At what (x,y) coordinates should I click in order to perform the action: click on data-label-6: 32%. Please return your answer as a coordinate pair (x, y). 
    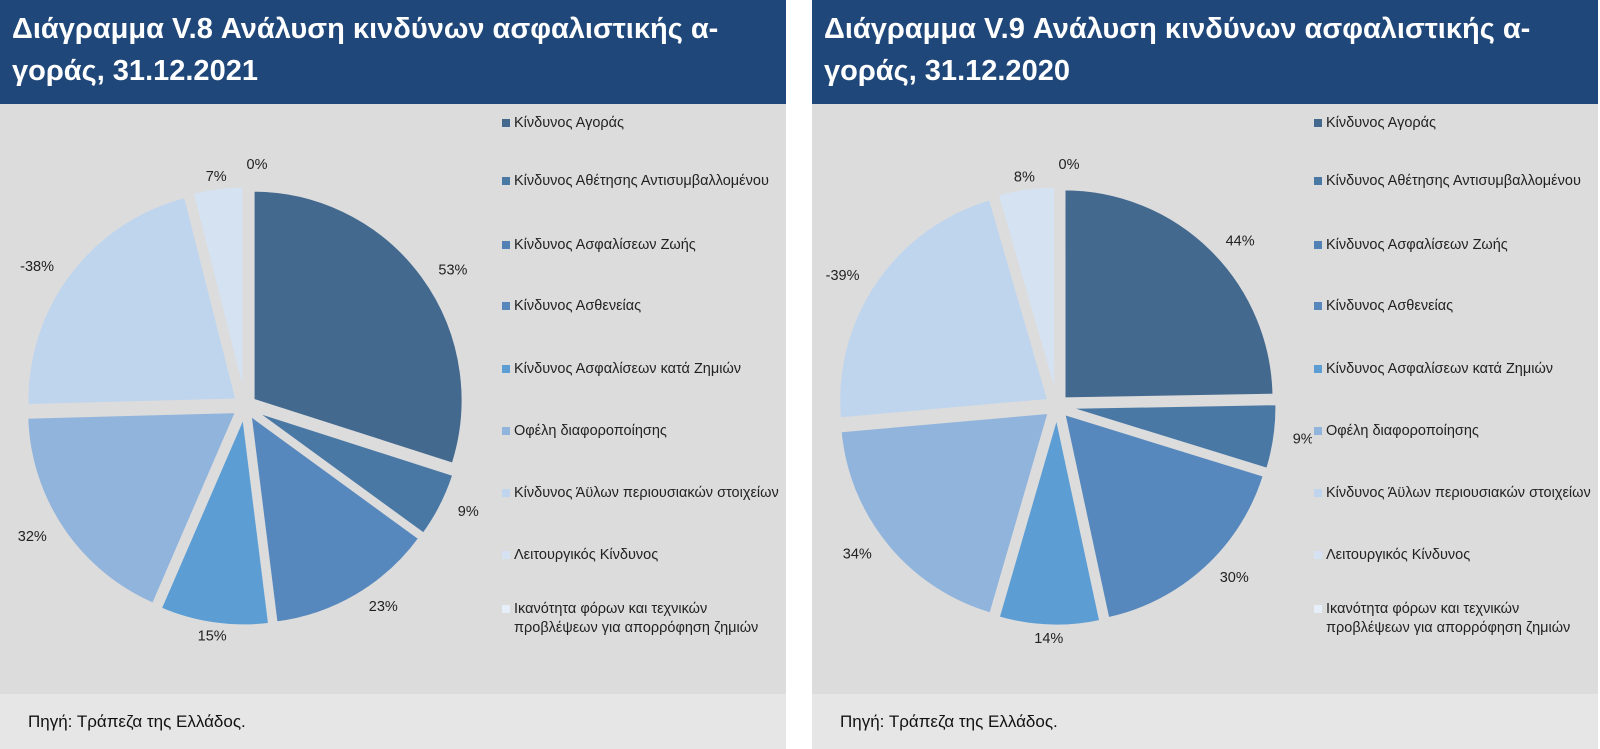
    Looking at the image, I should click on (32, 537).